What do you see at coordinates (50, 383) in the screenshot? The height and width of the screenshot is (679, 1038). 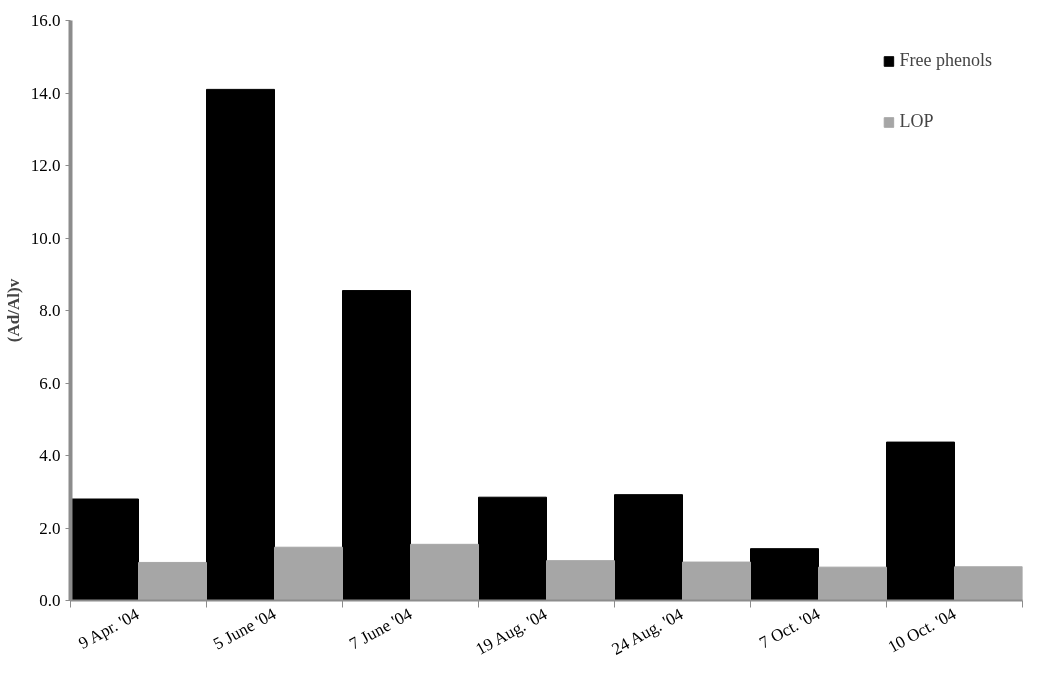 I see `y-tick-label: 6.0` at bounding box center [50, 383].